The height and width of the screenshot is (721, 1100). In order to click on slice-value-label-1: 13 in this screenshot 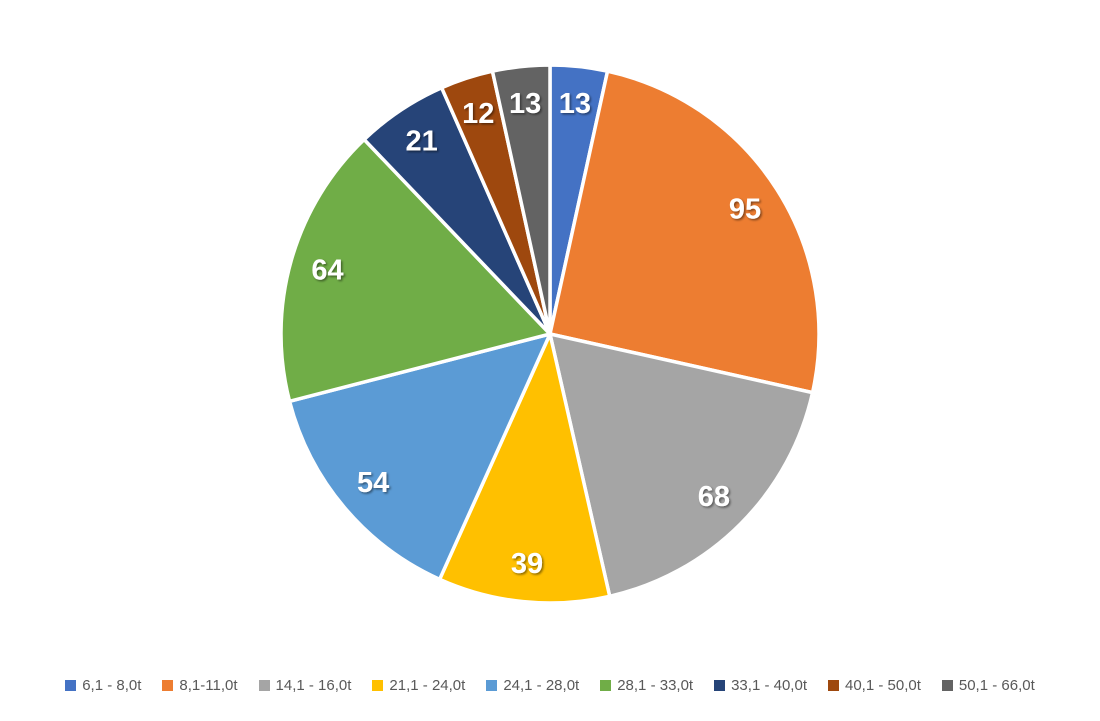, I will do `click(575, 104)`.